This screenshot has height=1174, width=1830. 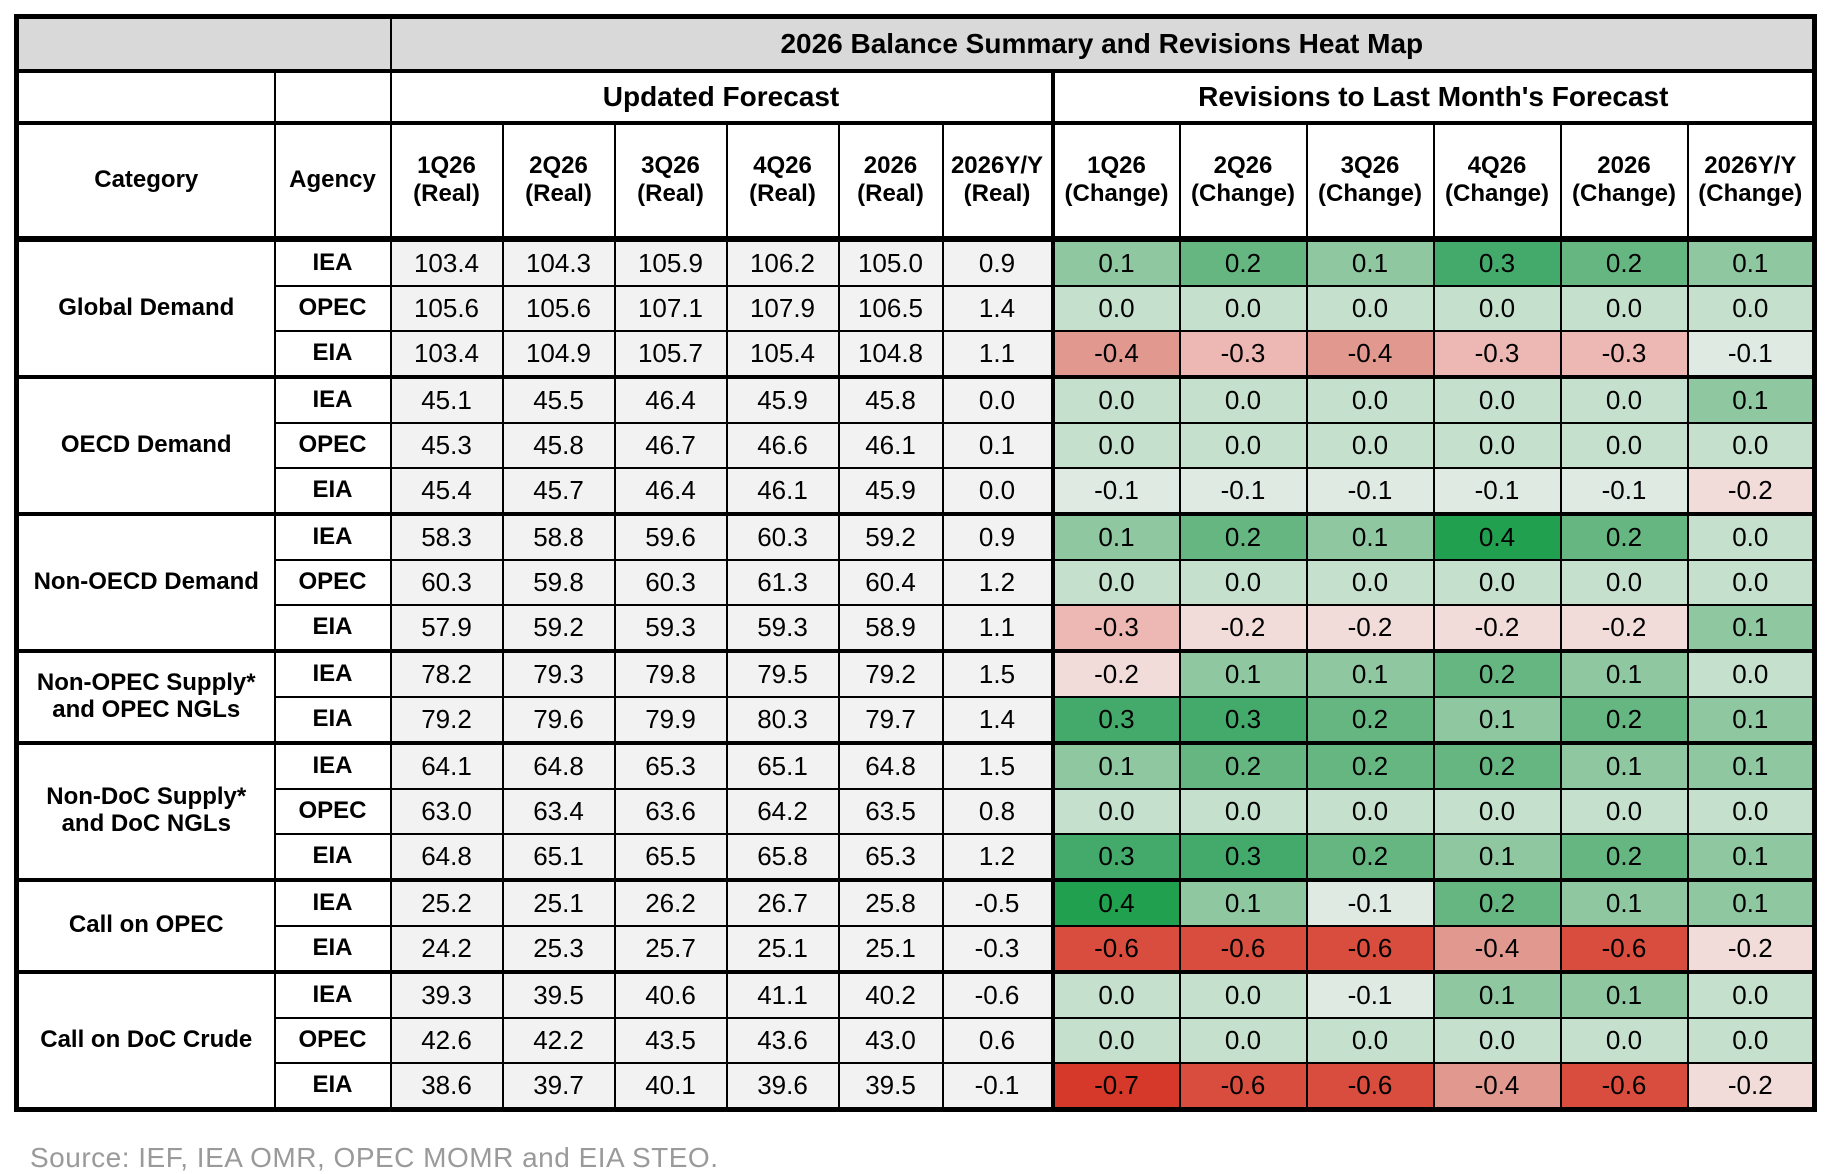 What do you see at coordinates (1750, 165) in the screenshot?
I see `col-header-top-label: 2026Y/Y` at bounding box center [1750, 165].